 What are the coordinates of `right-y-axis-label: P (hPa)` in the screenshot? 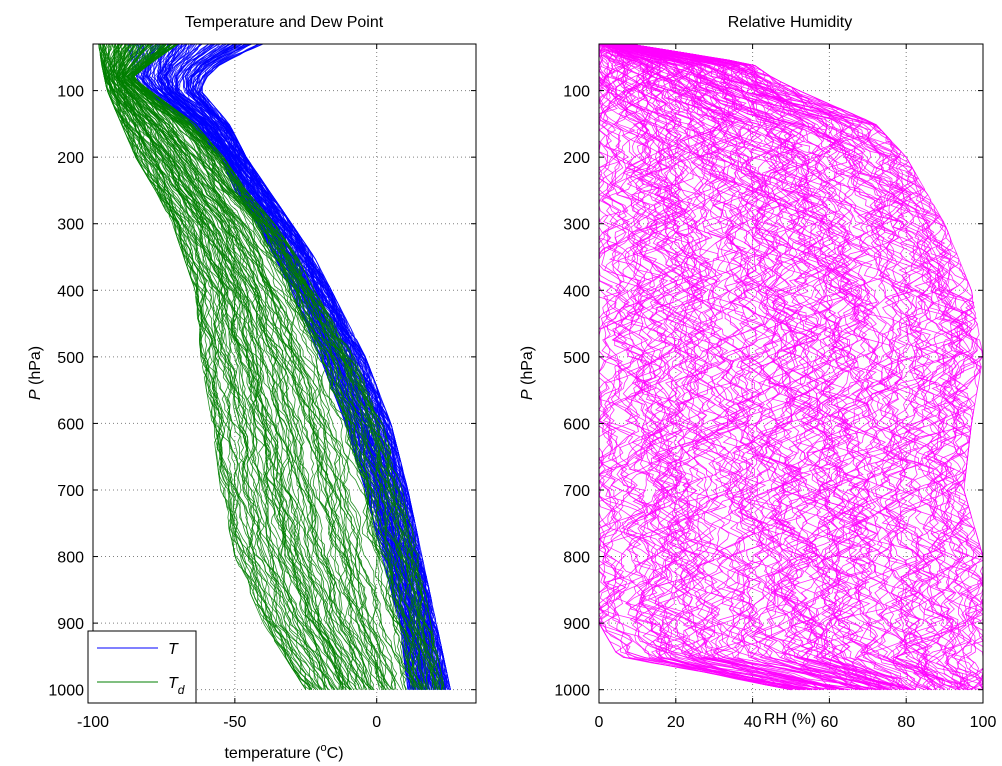 It's located at (527, 373).